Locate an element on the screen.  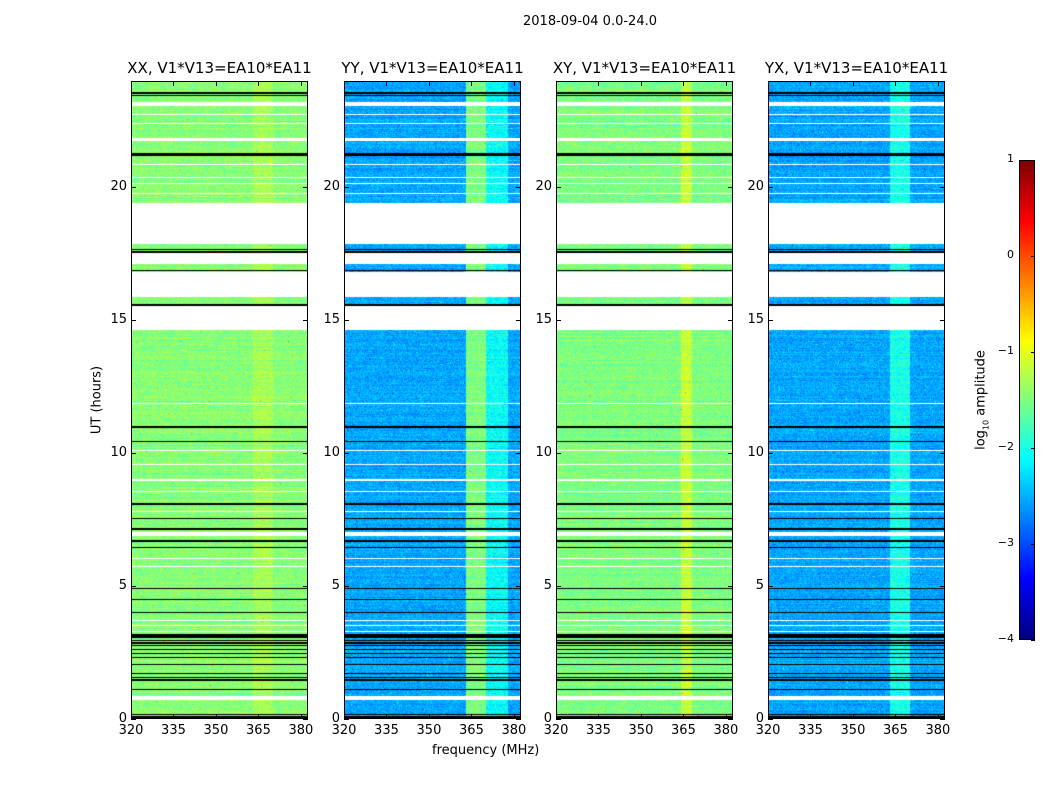
figure-title: 2018-09-04 0.0-24.0 is located at coordinates (590, 21).